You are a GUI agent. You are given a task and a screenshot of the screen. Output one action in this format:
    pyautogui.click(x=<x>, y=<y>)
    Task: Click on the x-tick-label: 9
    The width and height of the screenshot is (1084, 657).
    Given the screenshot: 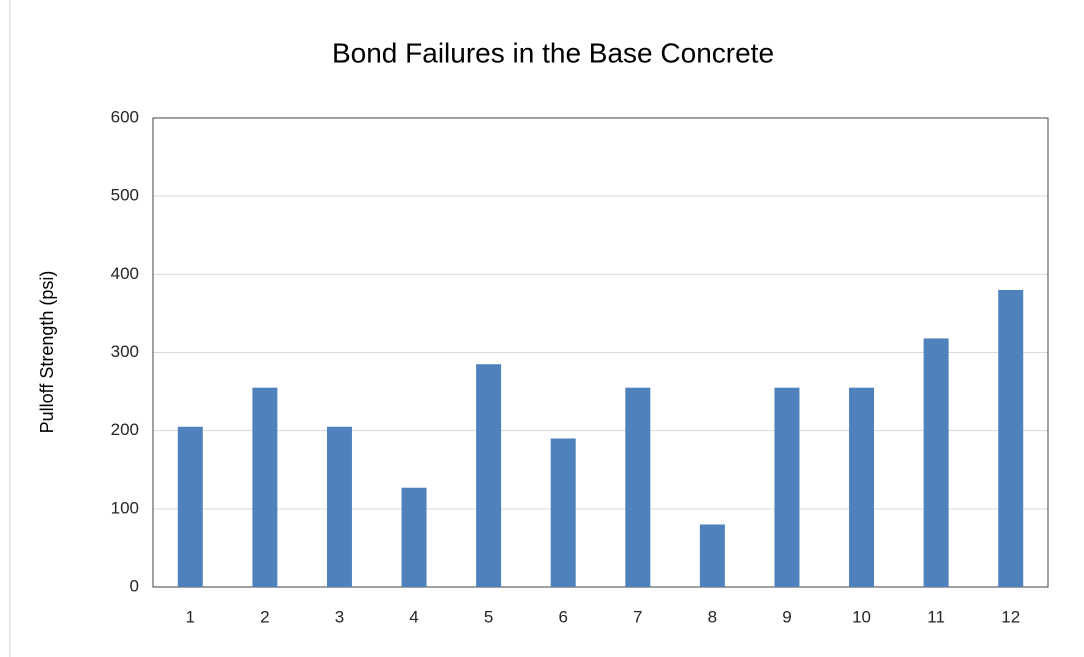 What is the action you would take?
    pyautogui.click(x=786, y=616)
    